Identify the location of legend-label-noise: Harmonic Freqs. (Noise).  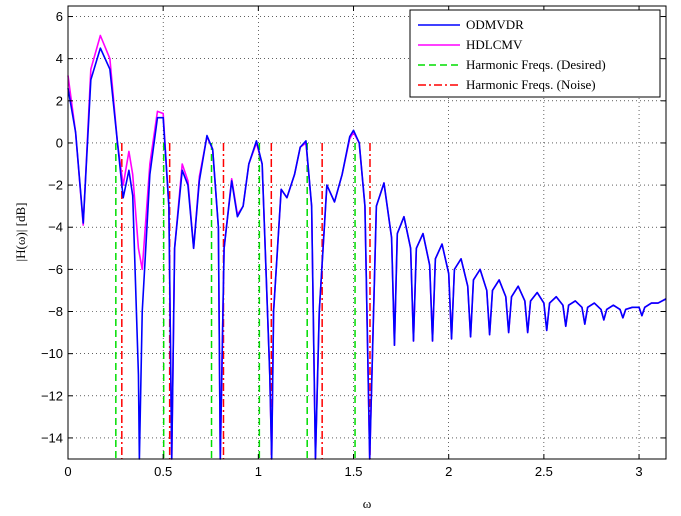
(531, 84).